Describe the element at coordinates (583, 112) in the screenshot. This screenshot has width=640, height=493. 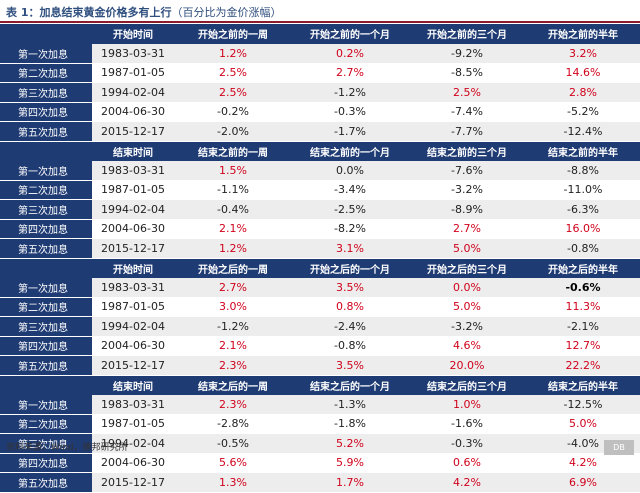
I see `value-cell: -5.2%` at that location.